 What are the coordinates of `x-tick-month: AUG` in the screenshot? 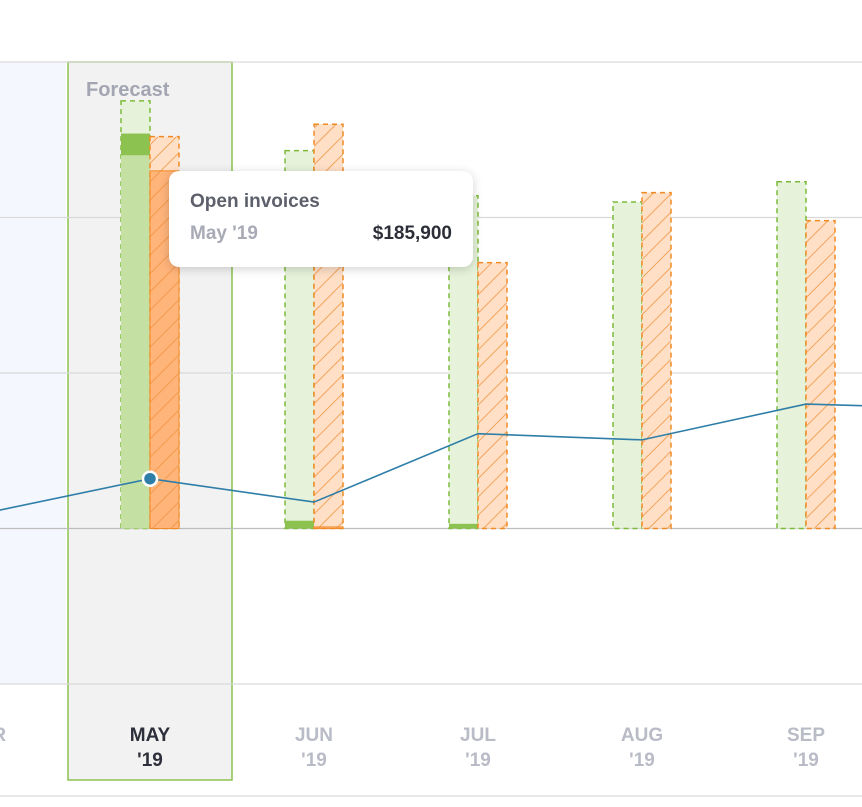 It's located at (642, 735).